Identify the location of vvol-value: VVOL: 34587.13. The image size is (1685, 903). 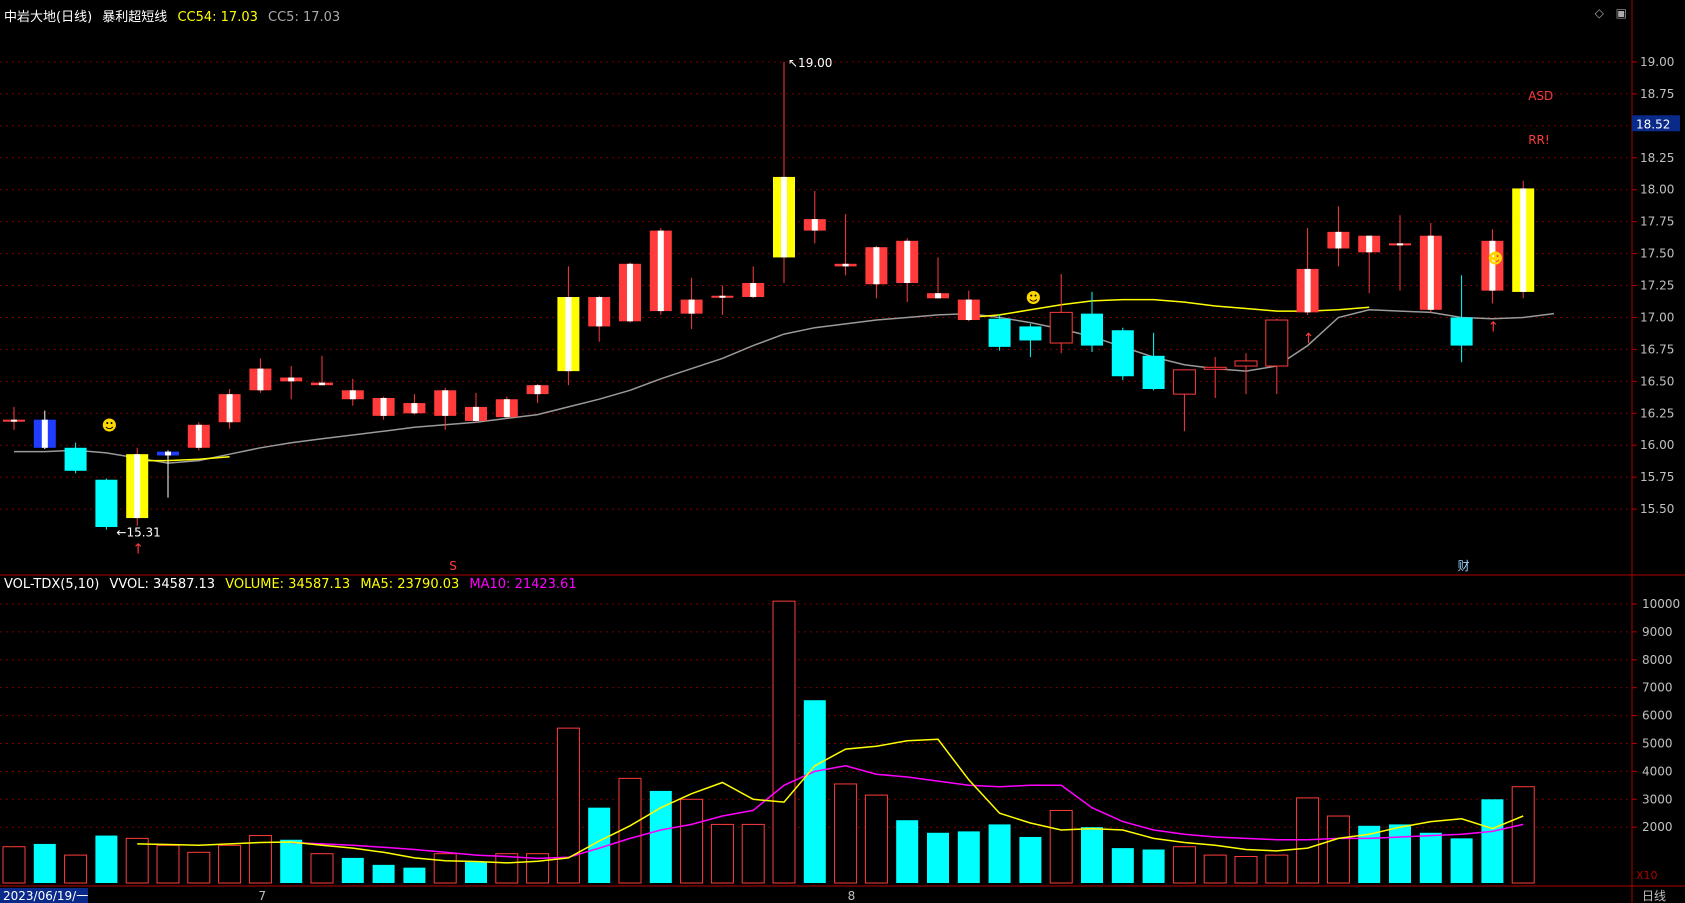
(162, 584).